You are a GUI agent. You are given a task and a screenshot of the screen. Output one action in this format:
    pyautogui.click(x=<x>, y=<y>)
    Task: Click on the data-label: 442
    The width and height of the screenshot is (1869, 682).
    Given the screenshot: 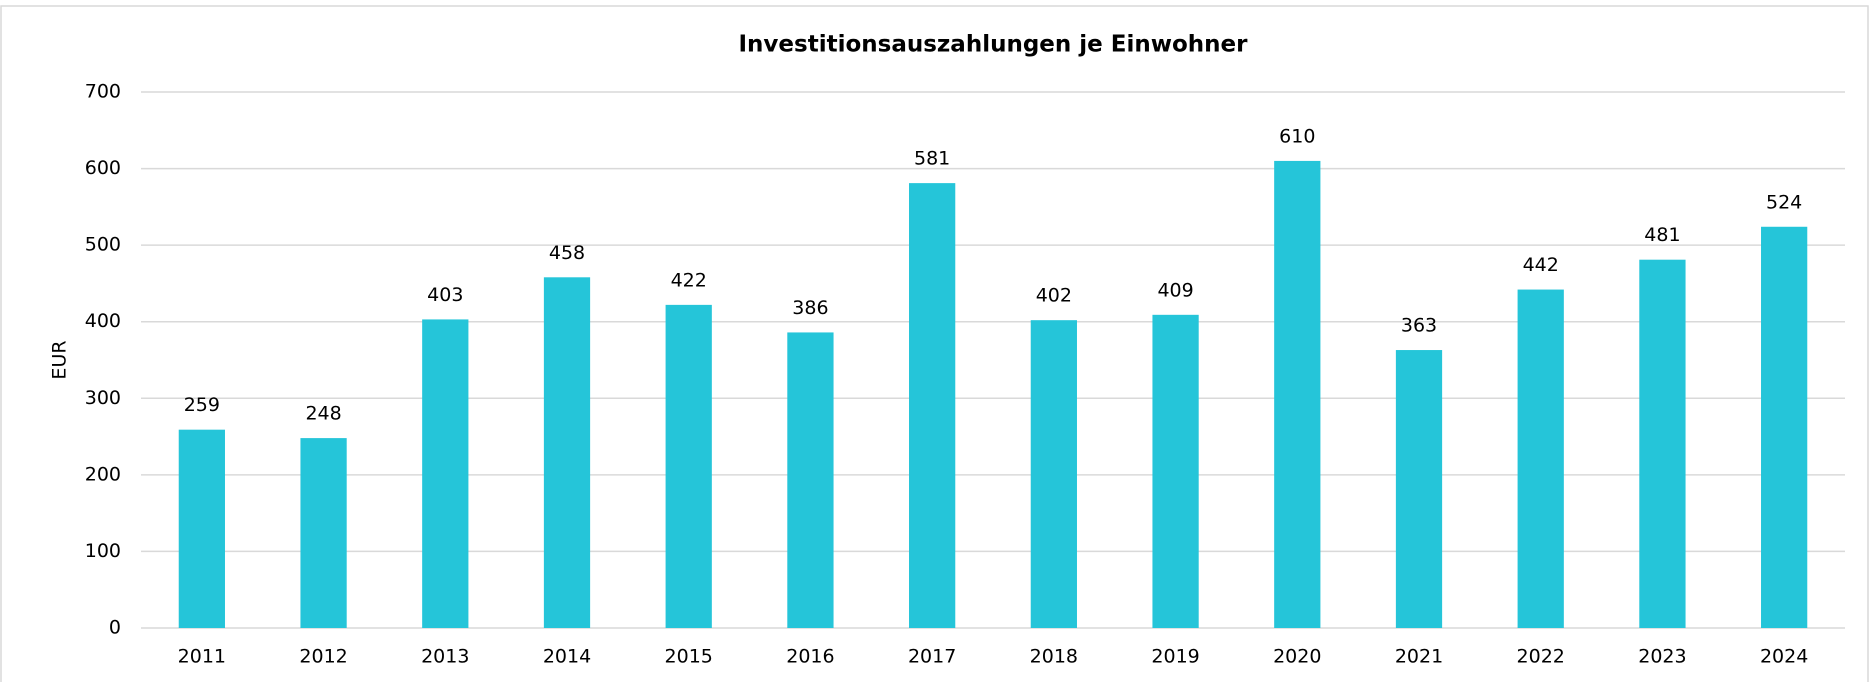 What is the action you would take?
    pyautogui.click(x=1541, y=265)
    